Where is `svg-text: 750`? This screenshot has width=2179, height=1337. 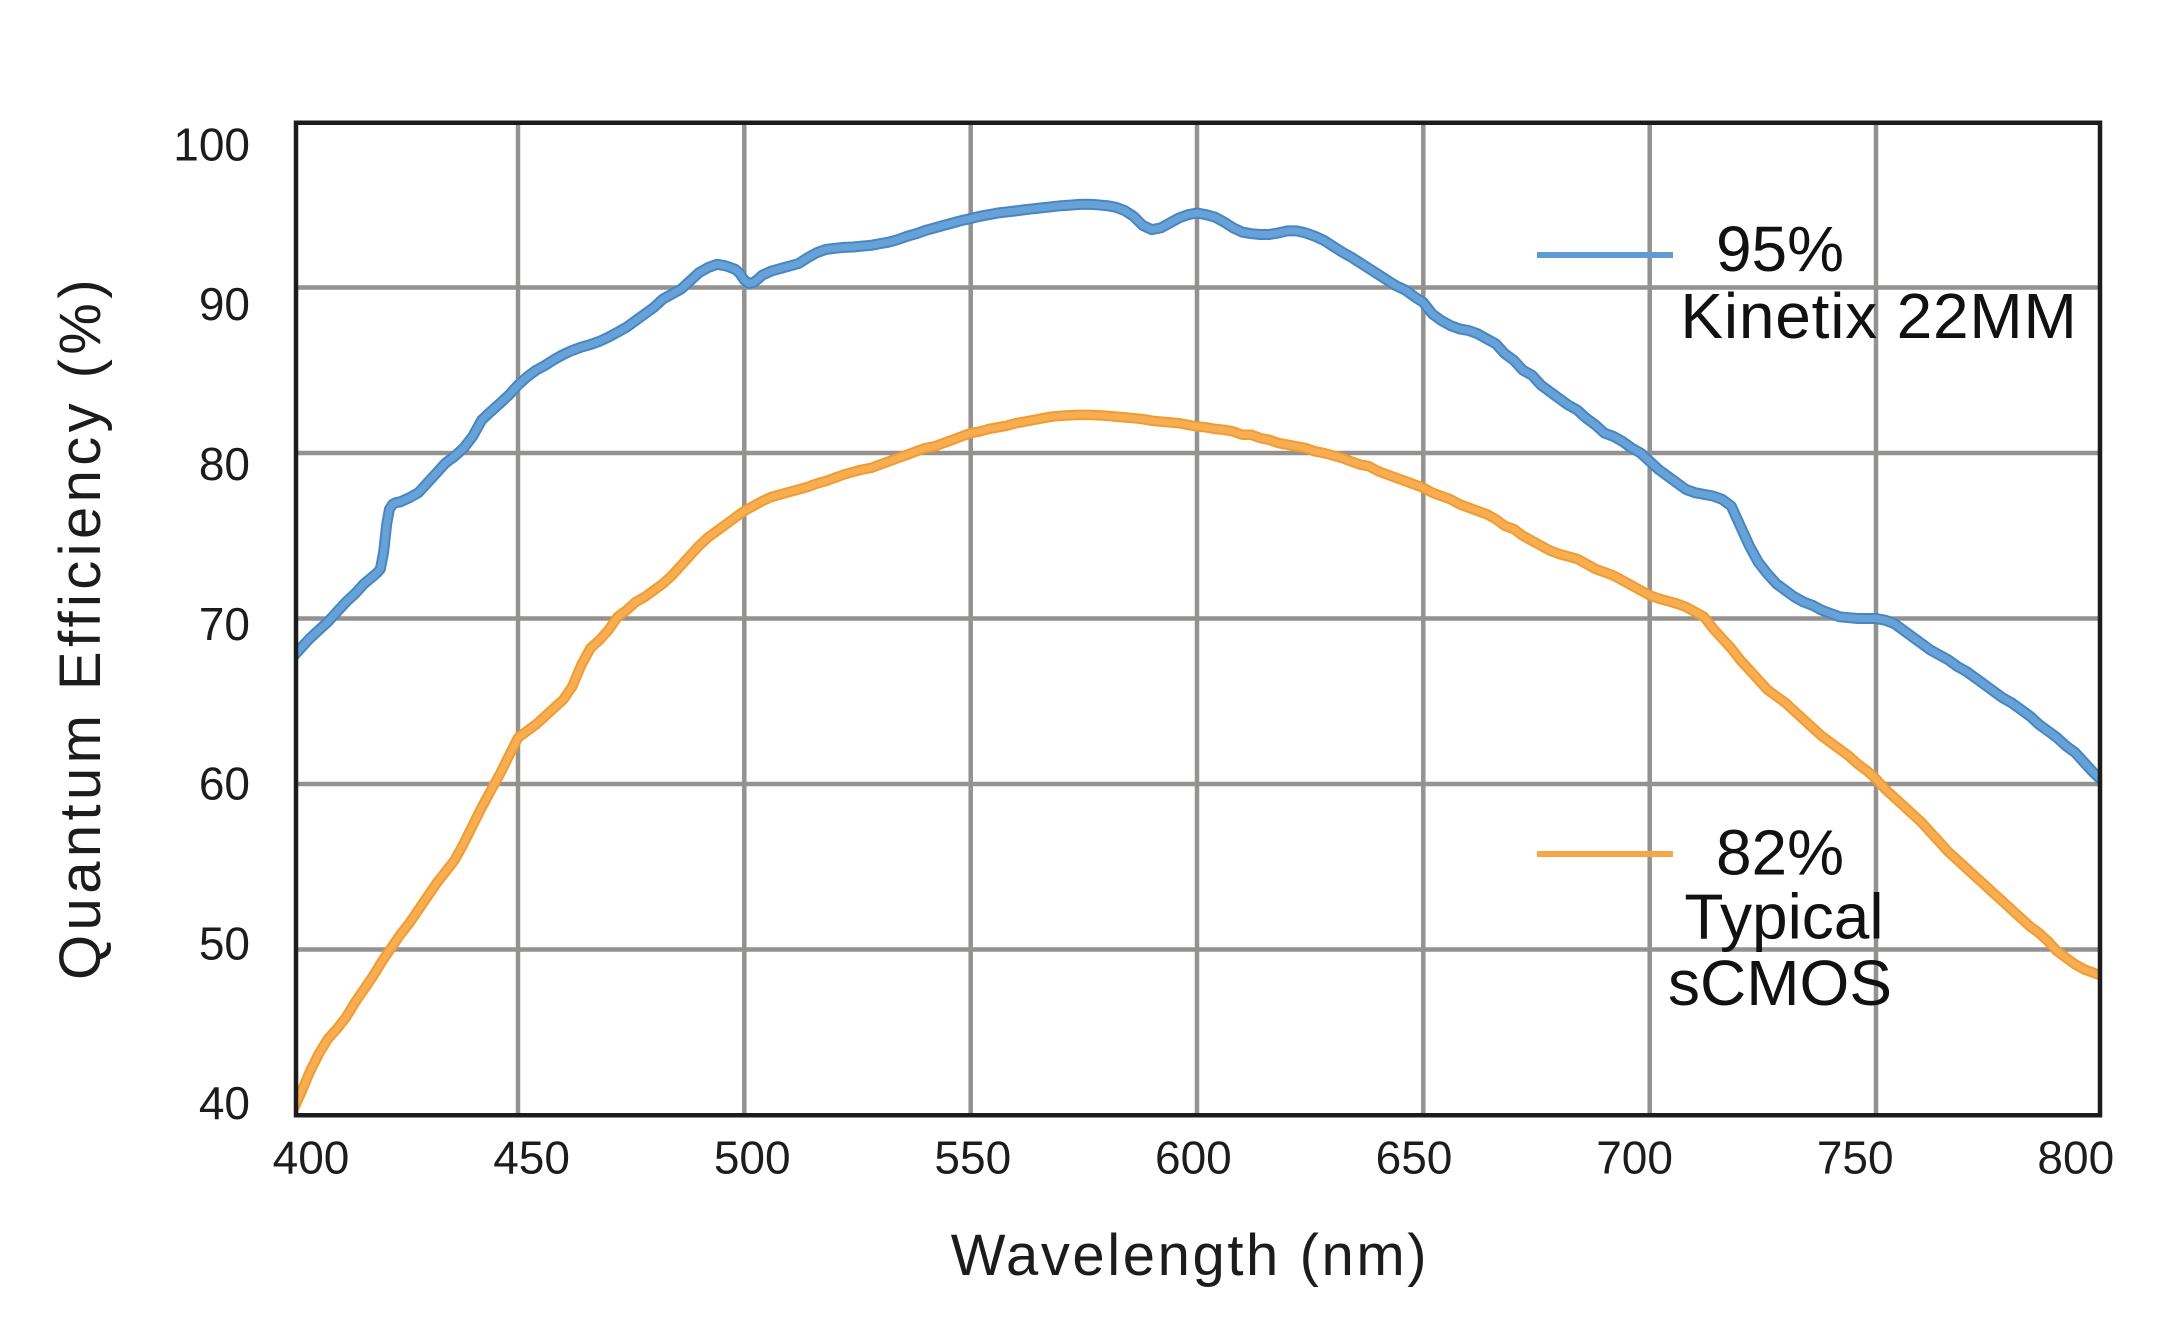
svg-text: 750 is located at coordinates (1855, 1158).